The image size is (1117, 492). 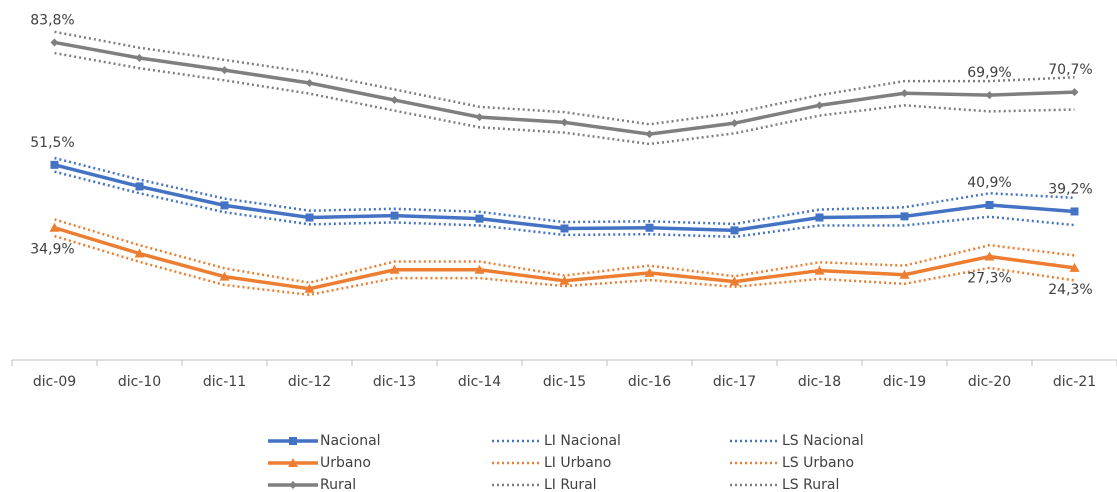 What do you see at coordinates (1070, 290) in the screenshot?
I see `data-label: 24,3%` at bounding box center [1070, 290].